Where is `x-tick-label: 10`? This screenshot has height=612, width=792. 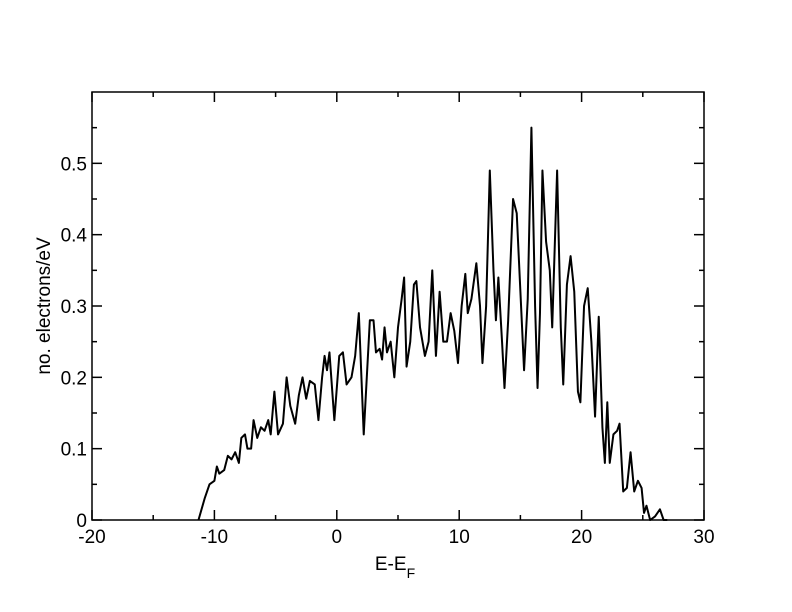 x-tick-label: 10 is located at coordinates (459, 537).